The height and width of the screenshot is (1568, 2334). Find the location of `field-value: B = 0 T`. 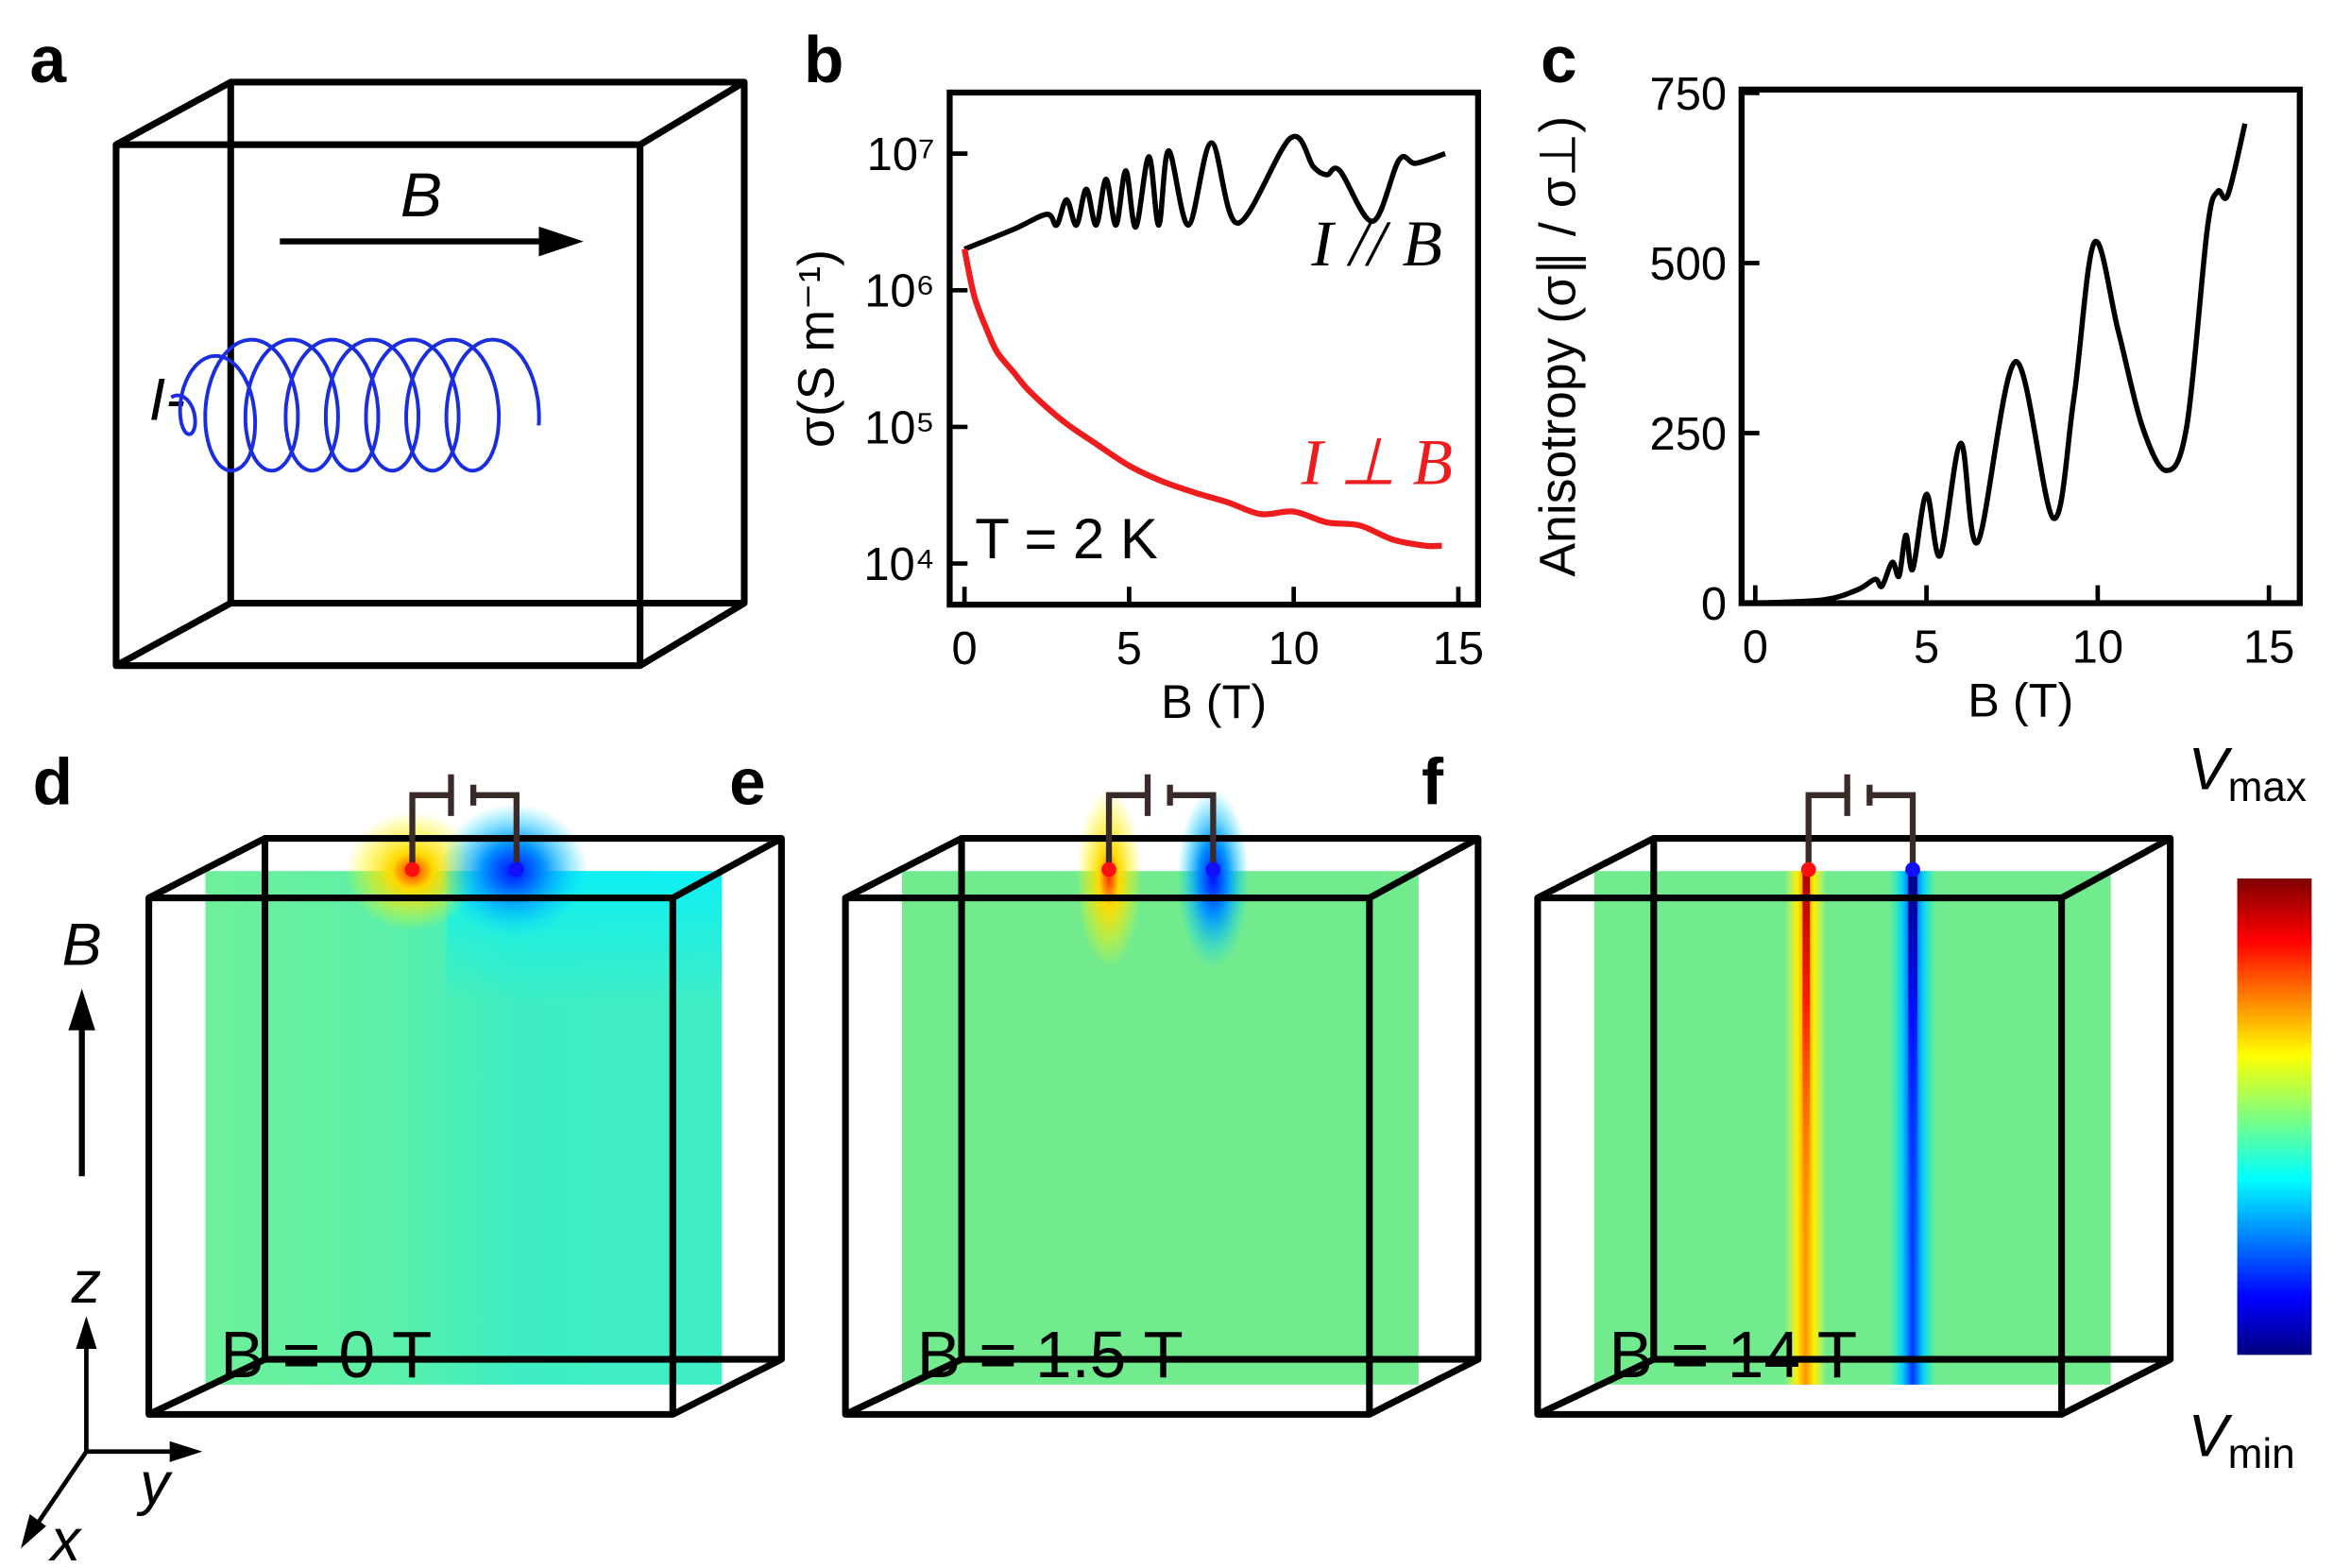

field-value: B = 0 T is located at coordinates (326, 1354).